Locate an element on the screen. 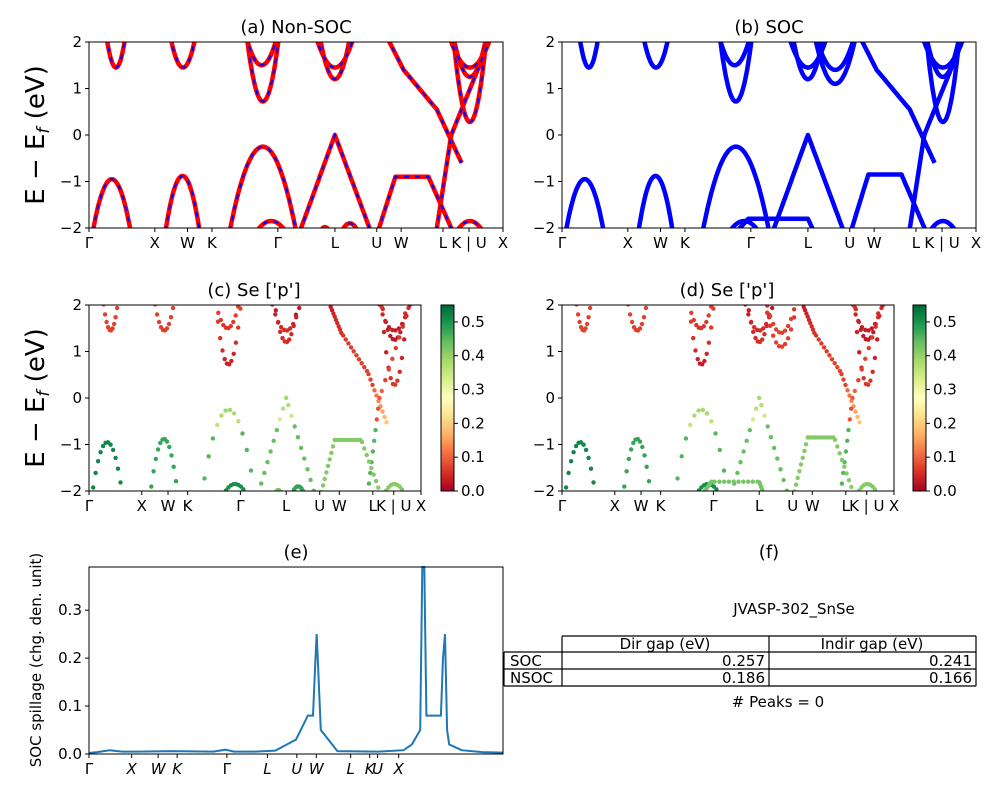  y-tick-label: 0 is located at coordinates (550, 135).